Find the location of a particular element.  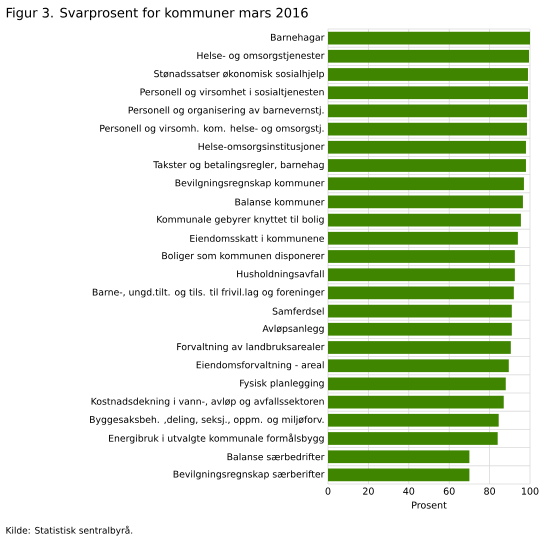

x-axis-title: Prosent is located at coordinates (429, 505).